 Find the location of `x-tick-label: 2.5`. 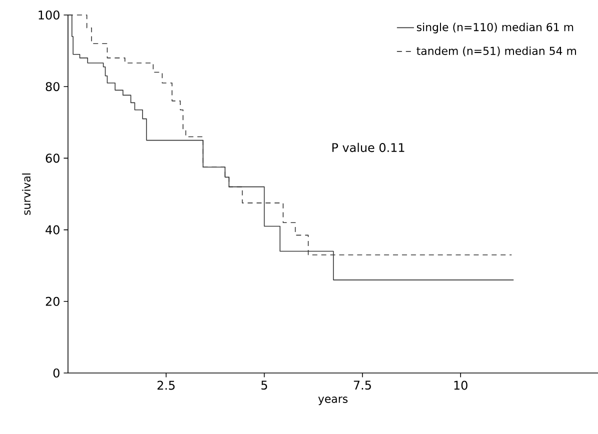

x-tick-label: 2.5 is located at coordinates (166, 385).